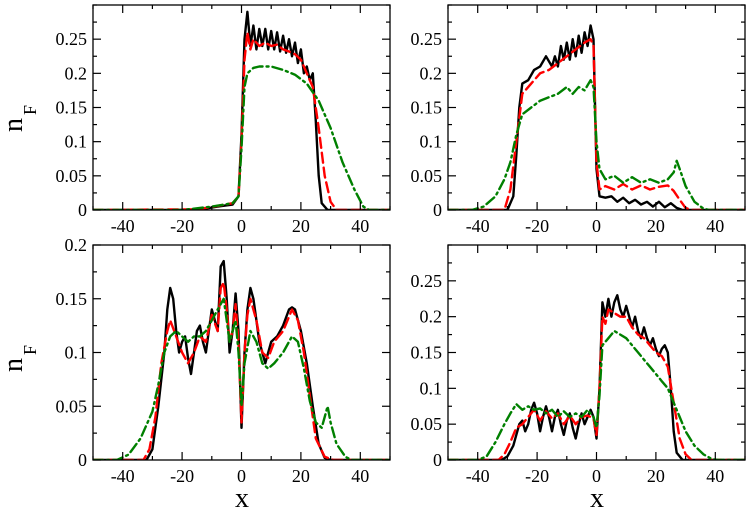  What do you see at coordinates (14, 125) in the screenshot?
I see `top-ylabel-main: n` at bounding box center [14, 125].